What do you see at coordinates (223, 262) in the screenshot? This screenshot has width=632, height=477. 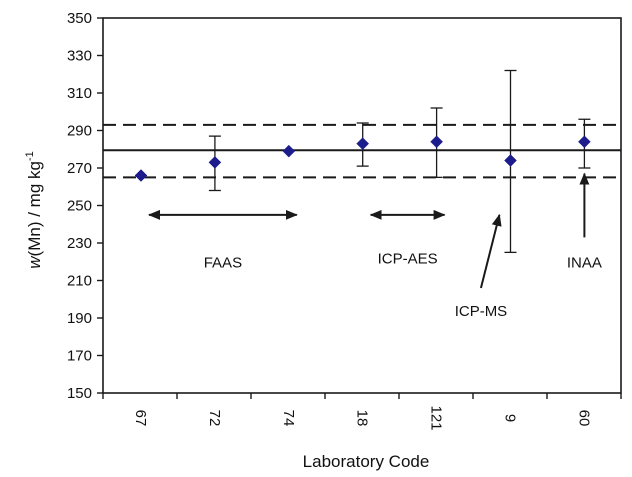 I see `annotation-label-faas: FAAS` at bounding box center [223, 262].